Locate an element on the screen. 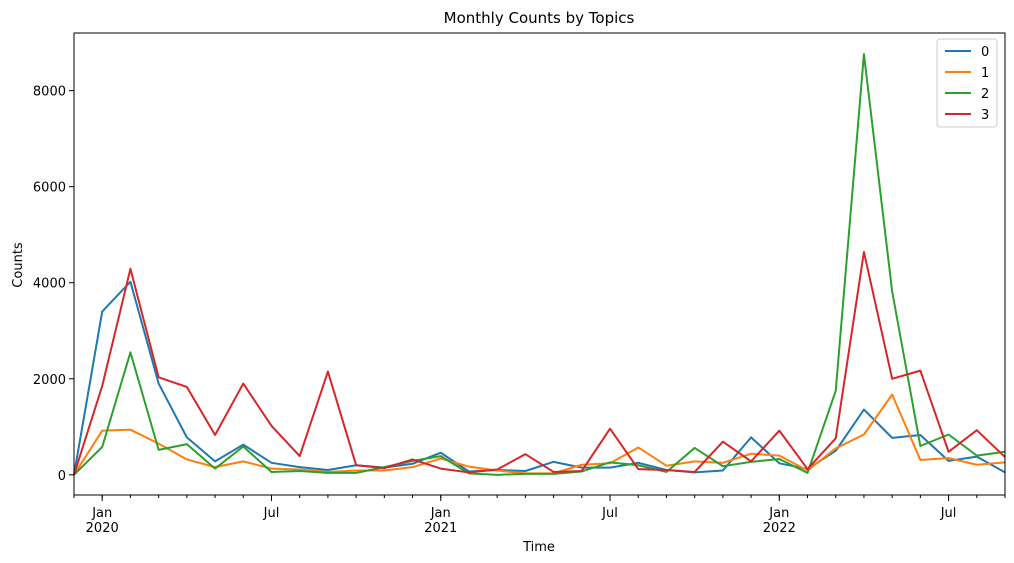 The image size is (1014, 563). y-tick-label: 4000 is located at coordinates (49, 284).